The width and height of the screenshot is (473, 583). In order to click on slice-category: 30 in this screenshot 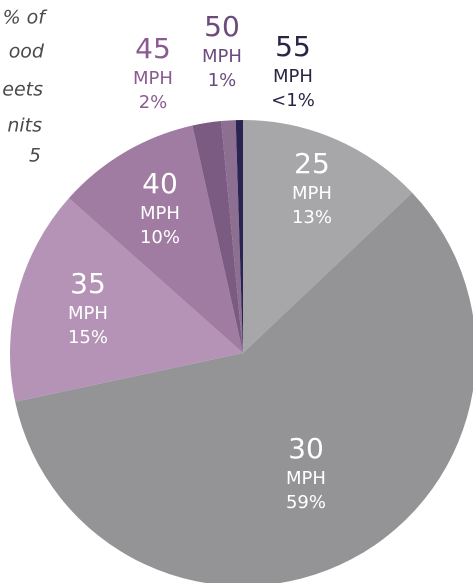, I will do `click(306, 448)`.